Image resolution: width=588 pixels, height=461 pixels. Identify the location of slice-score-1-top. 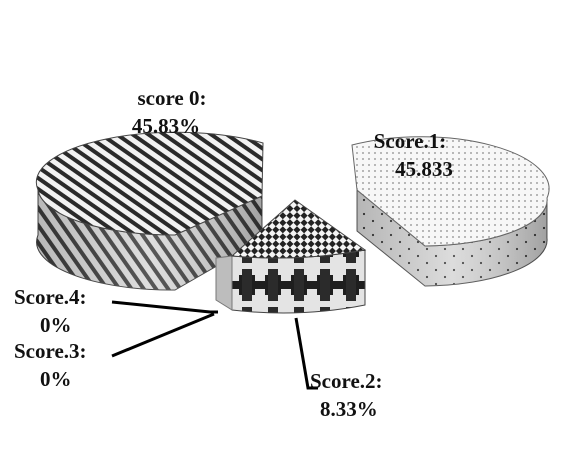
(450, 191).